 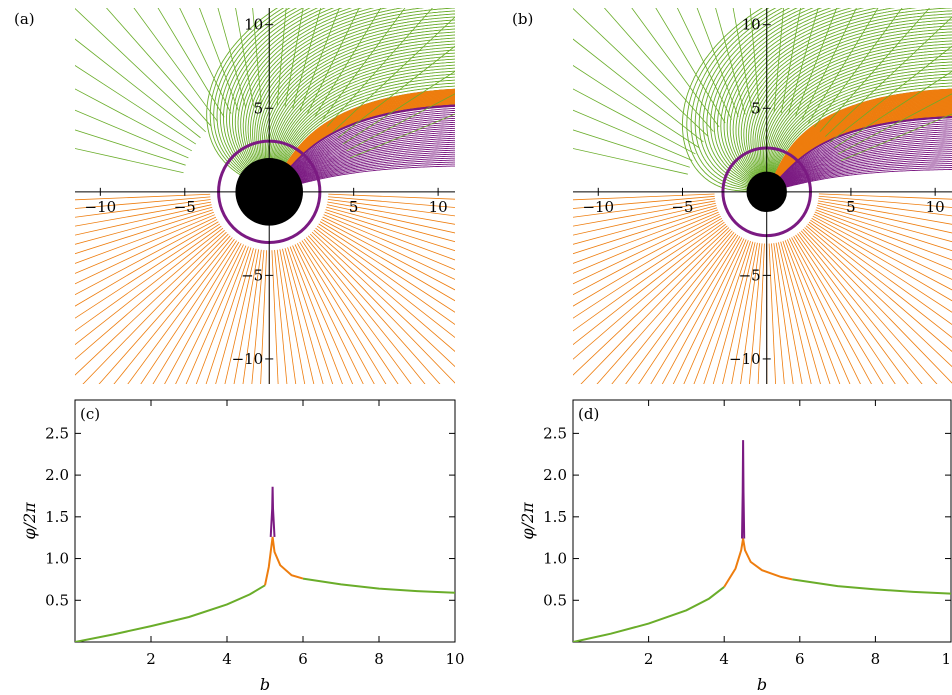 What do you see at coordinates (762, 684) in the screenshot?
I see `panel-d-xlabel: b` at bounding box center [762, 684].